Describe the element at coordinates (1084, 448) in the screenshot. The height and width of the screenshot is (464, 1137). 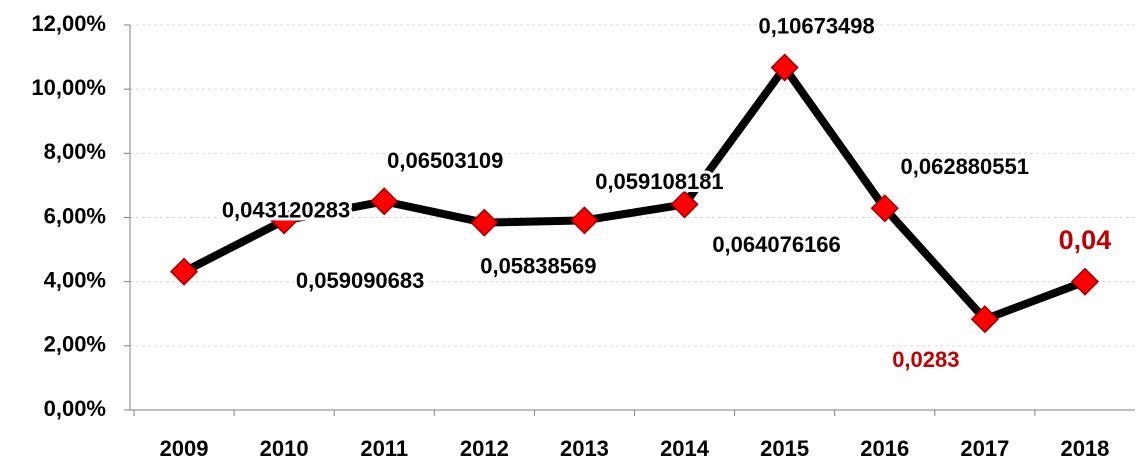
I see `x-tick-label: 2018` at that location.